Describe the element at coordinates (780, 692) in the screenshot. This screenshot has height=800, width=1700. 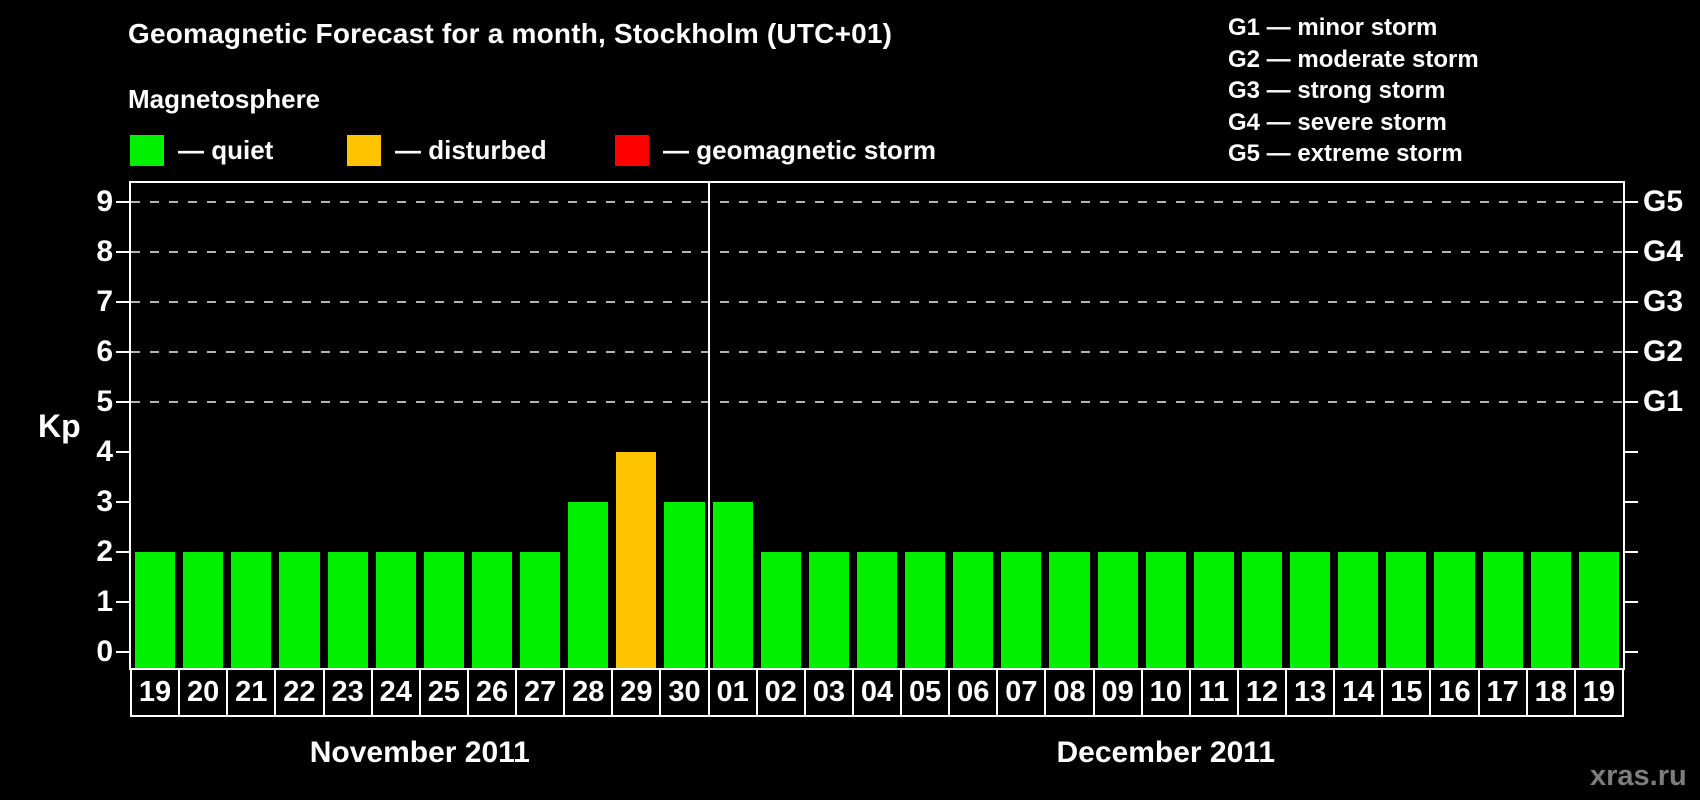
I see `day-cell: 02` at that location.